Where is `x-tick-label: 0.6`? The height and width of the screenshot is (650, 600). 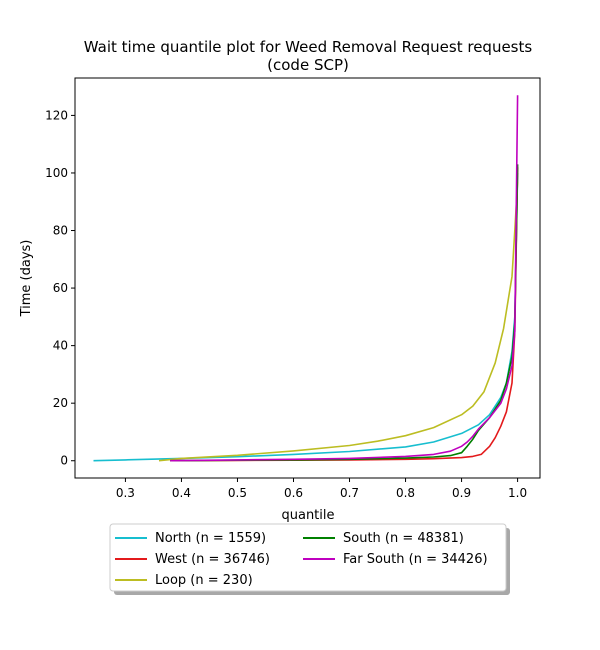
x-tick-label: 0.6 is located at coordinates (293, 493).